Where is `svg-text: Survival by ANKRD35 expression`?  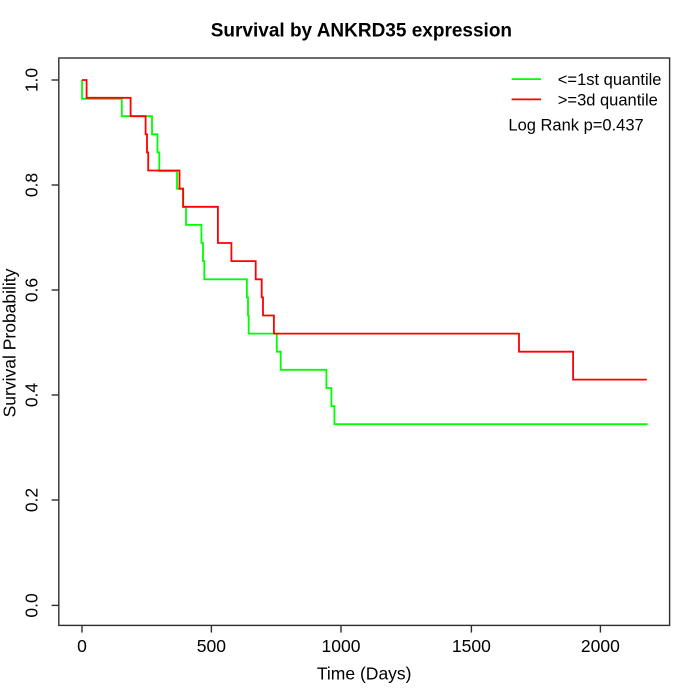
svg-text: Survival by ANKRD35 expression is located at coordinates (361, 31).